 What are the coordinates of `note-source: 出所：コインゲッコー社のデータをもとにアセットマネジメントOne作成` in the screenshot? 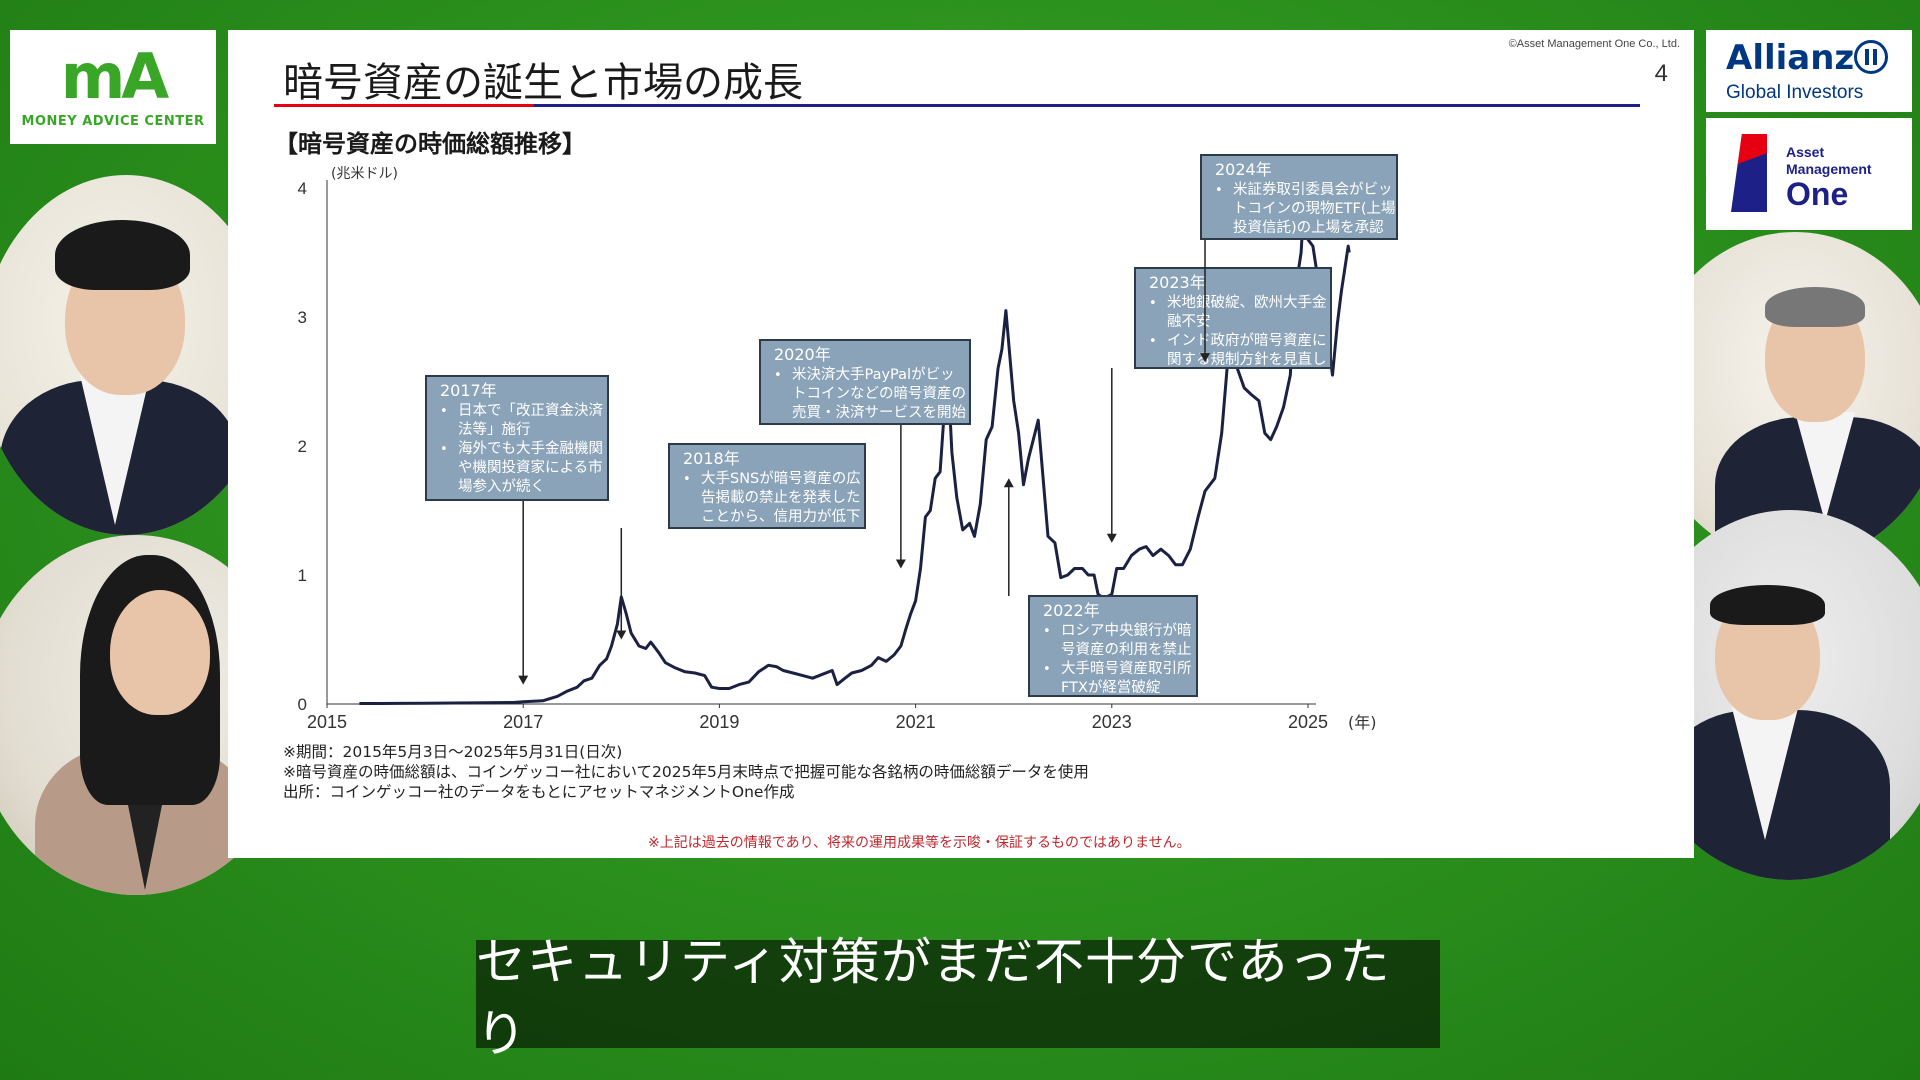 It's located at (539, 792).